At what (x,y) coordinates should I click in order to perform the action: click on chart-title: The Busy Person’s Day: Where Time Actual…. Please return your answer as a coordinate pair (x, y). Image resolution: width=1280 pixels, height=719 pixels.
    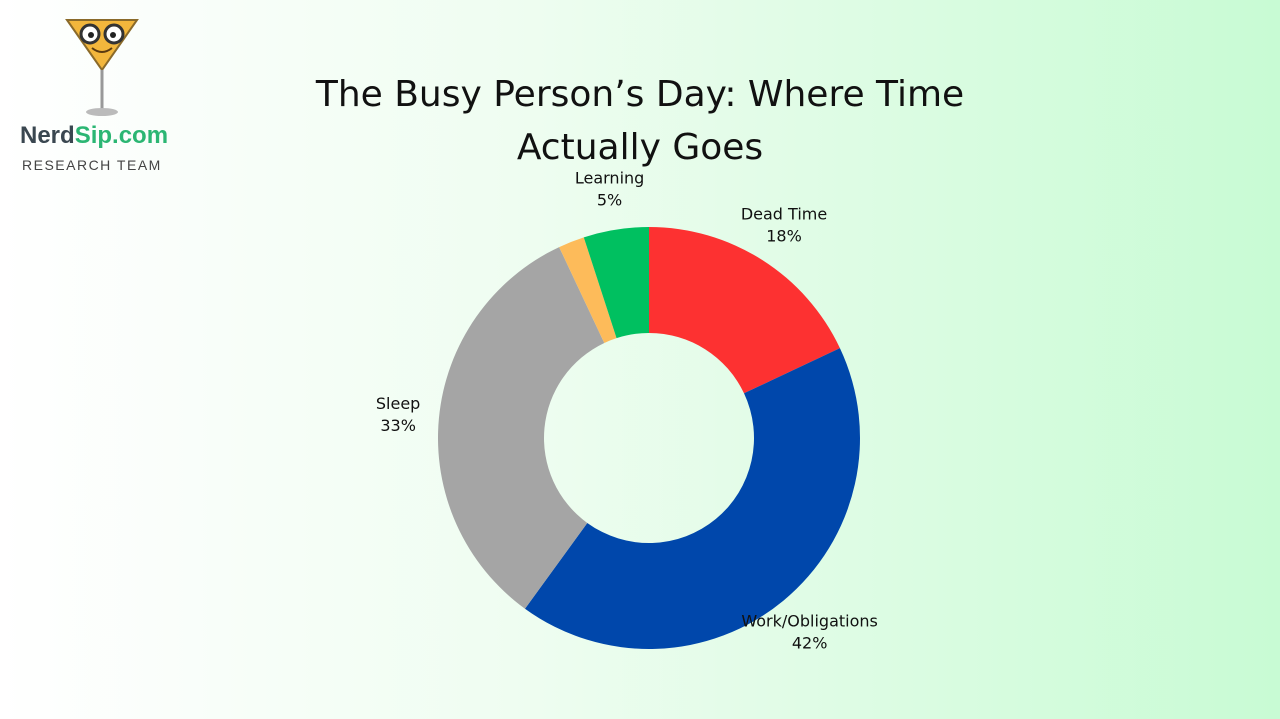
    Looking at the image, I should click on (640, 121).